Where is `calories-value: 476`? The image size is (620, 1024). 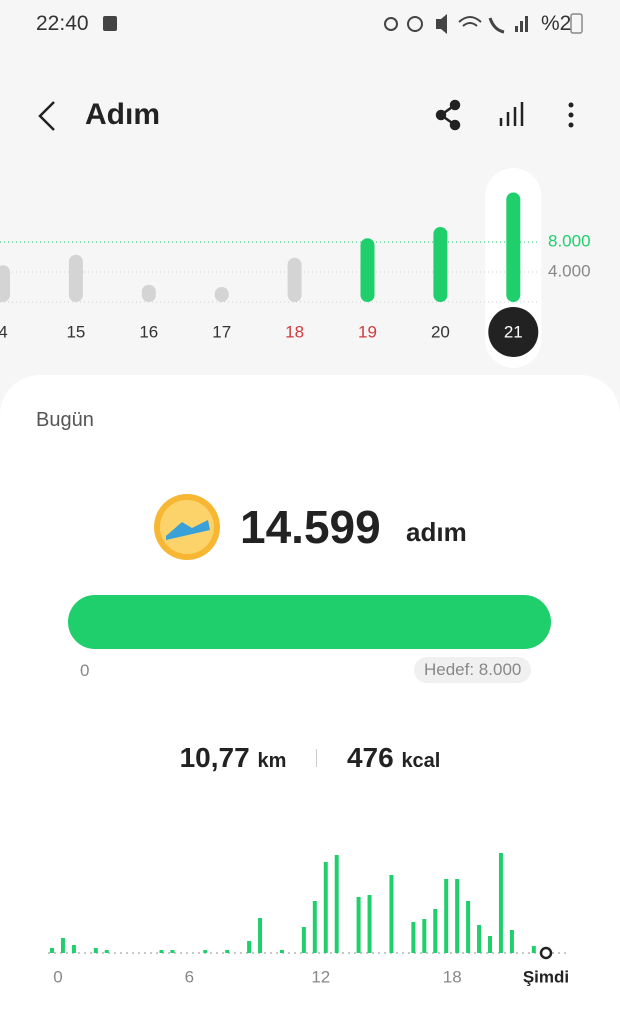 calories-value: 476 is located at coordinates (370, 757).